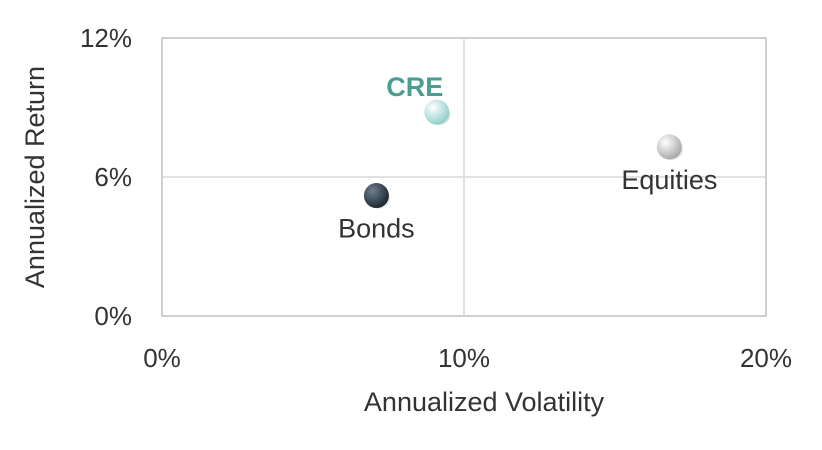  I want to click on point-label: Equities, so click(669, 180).